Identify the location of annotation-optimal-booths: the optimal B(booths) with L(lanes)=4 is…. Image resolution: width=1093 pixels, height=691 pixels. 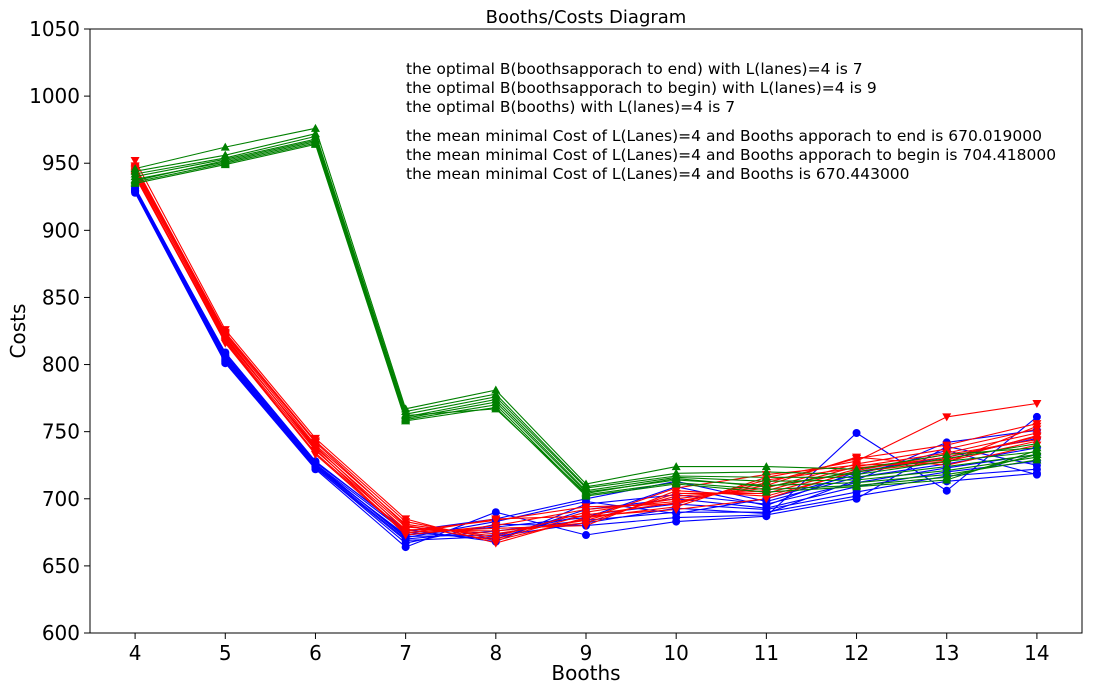
(570, 107).